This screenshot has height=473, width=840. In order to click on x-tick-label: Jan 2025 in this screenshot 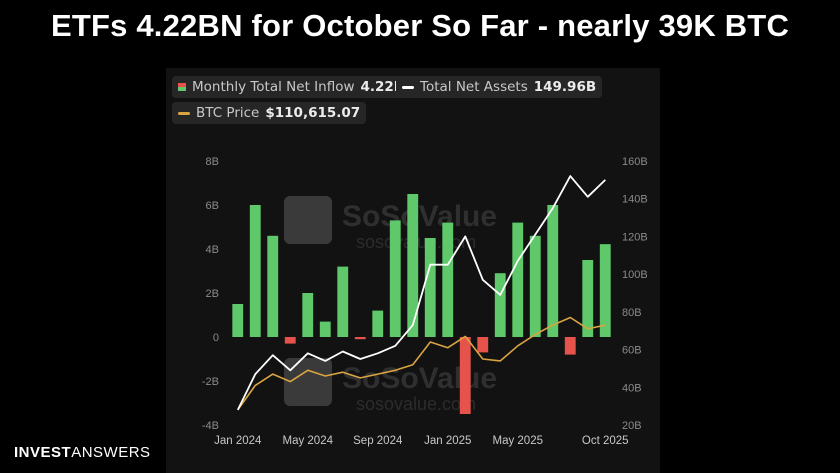, I will do `click(447, 441)`.